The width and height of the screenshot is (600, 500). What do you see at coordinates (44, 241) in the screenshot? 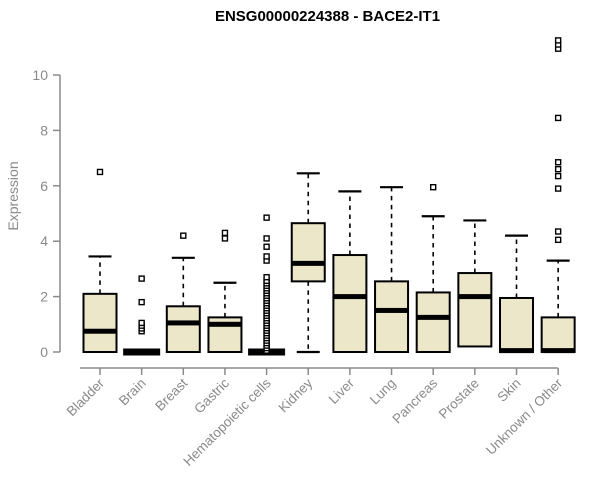
I see `y-tick-label: 4` at bounding box center [44, 241].